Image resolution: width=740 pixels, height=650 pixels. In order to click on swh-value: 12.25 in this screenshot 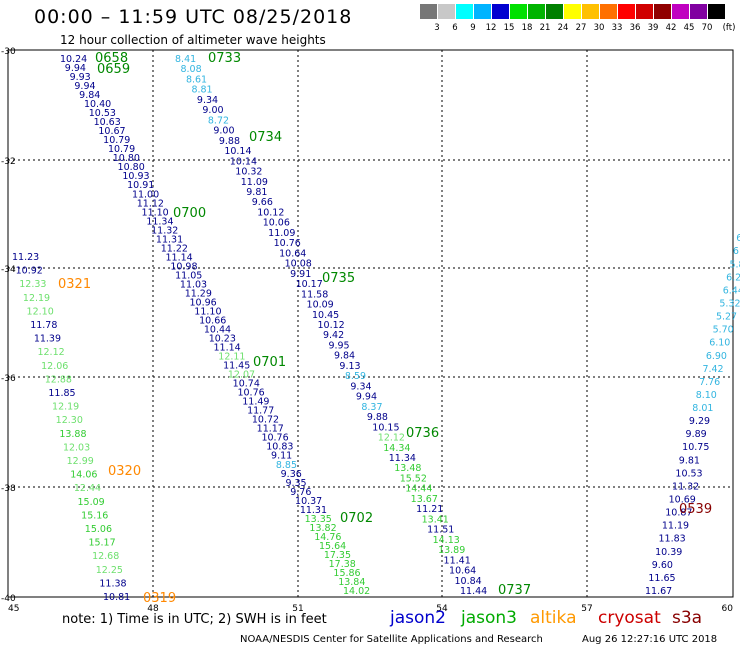, I will do `click(109, 570)`.